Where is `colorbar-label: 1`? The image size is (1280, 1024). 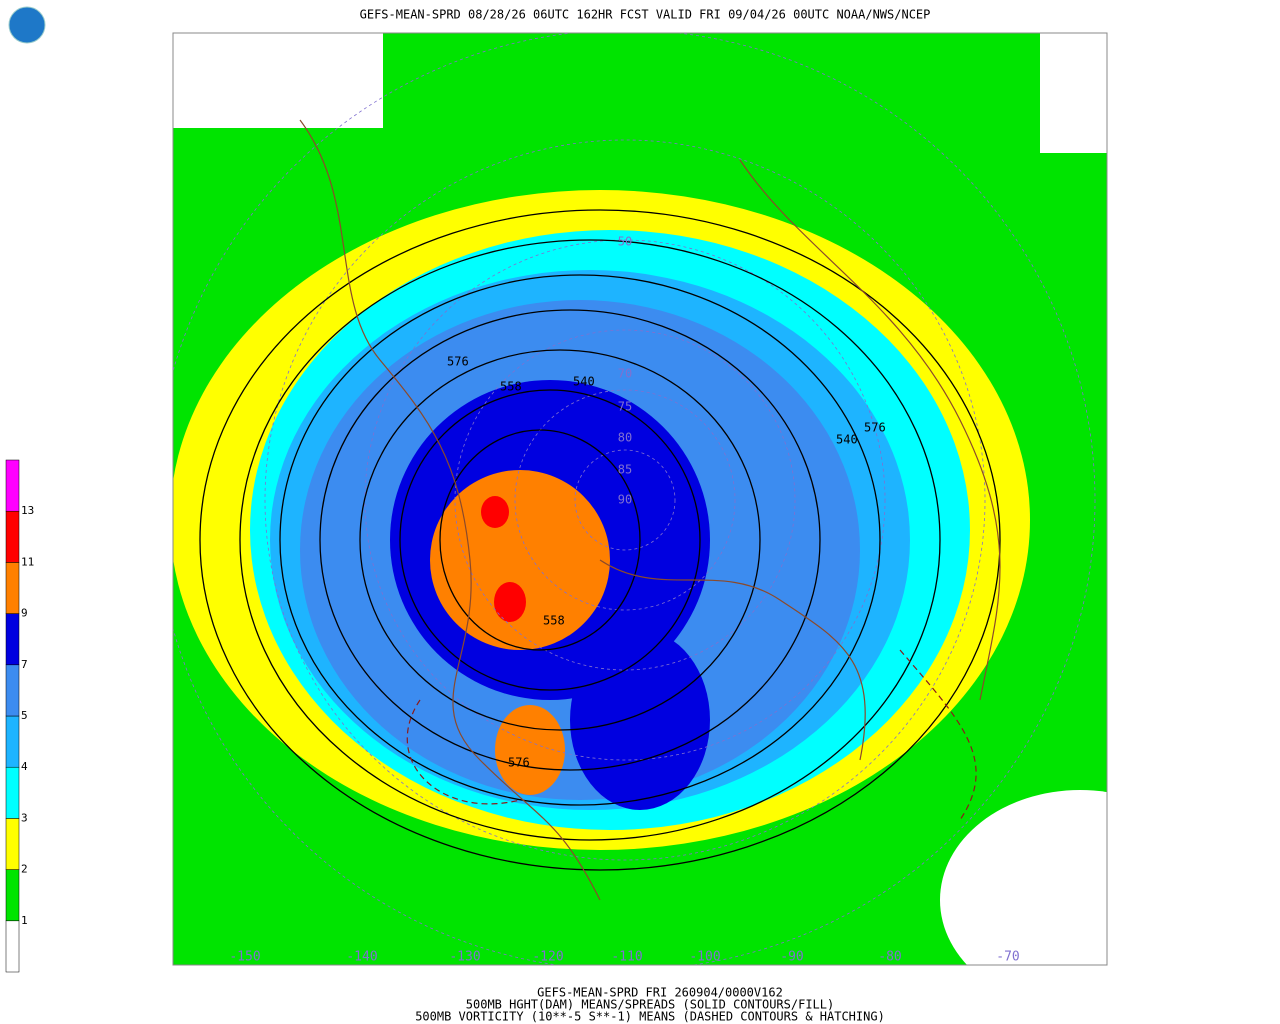
colorbar-label: 1 is located at coordinates (24, 920).